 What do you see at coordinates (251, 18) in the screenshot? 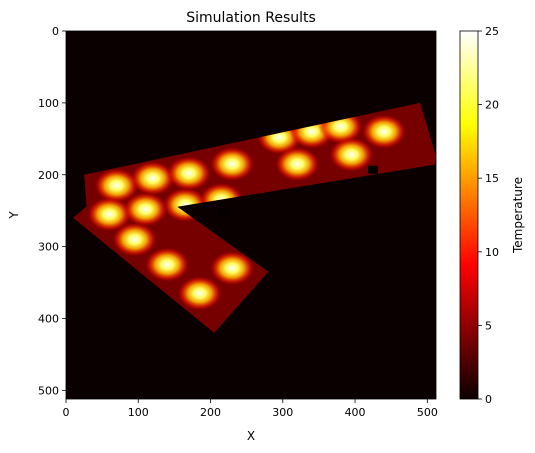
I see `chart-title: Simulation Results` at bounding box center [251, 18].